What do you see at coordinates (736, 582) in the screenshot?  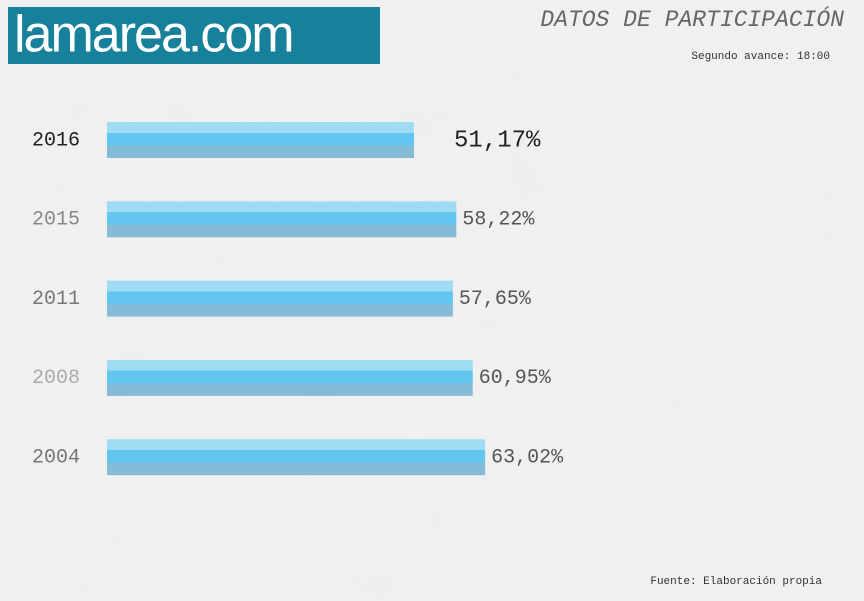 I see `source: Fuente: Elaboración propia` at bounding box center [736, 582].